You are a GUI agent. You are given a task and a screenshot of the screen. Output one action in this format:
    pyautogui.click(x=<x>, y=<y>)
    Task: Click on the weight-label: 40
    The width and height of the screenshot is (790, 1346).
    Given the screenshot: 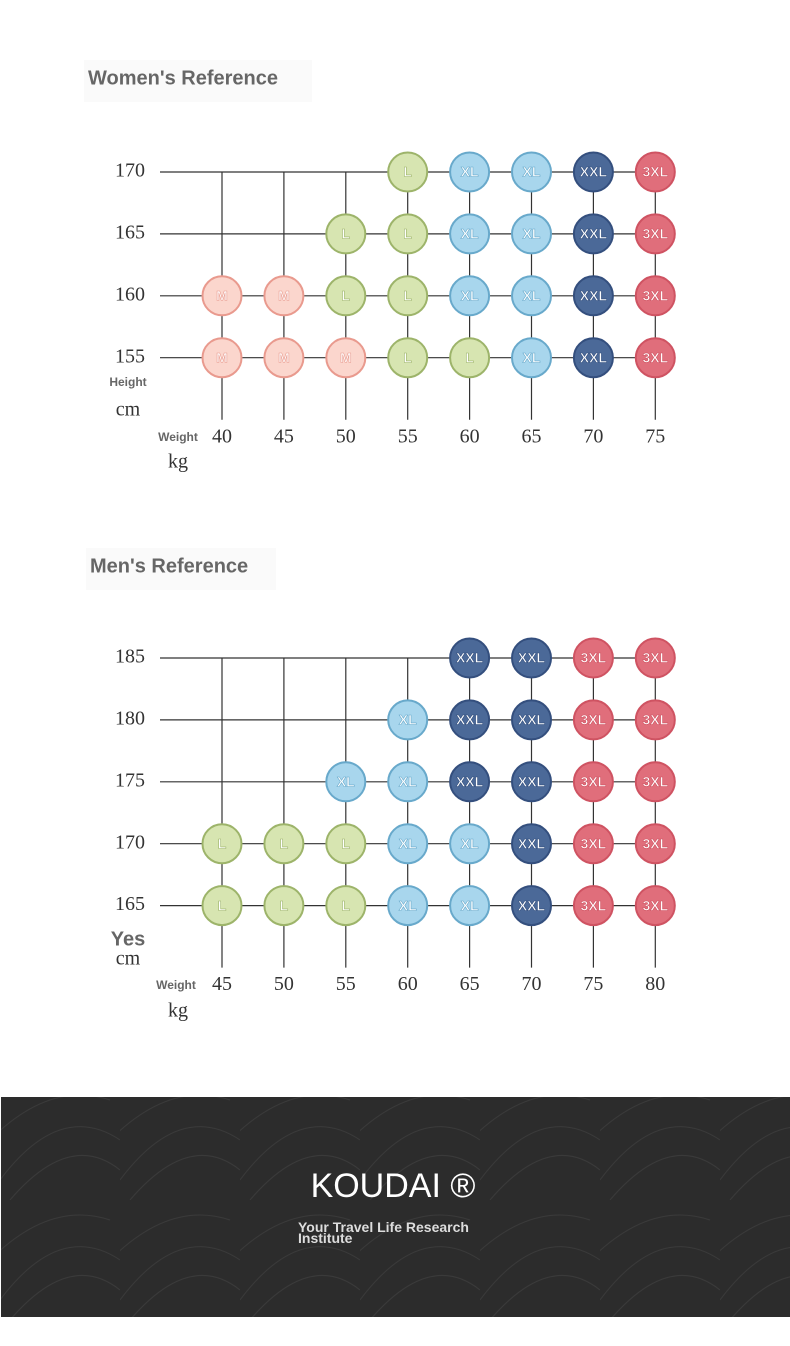 What is the action you would take?
    pyautogui.click(x=222, y=436)
    